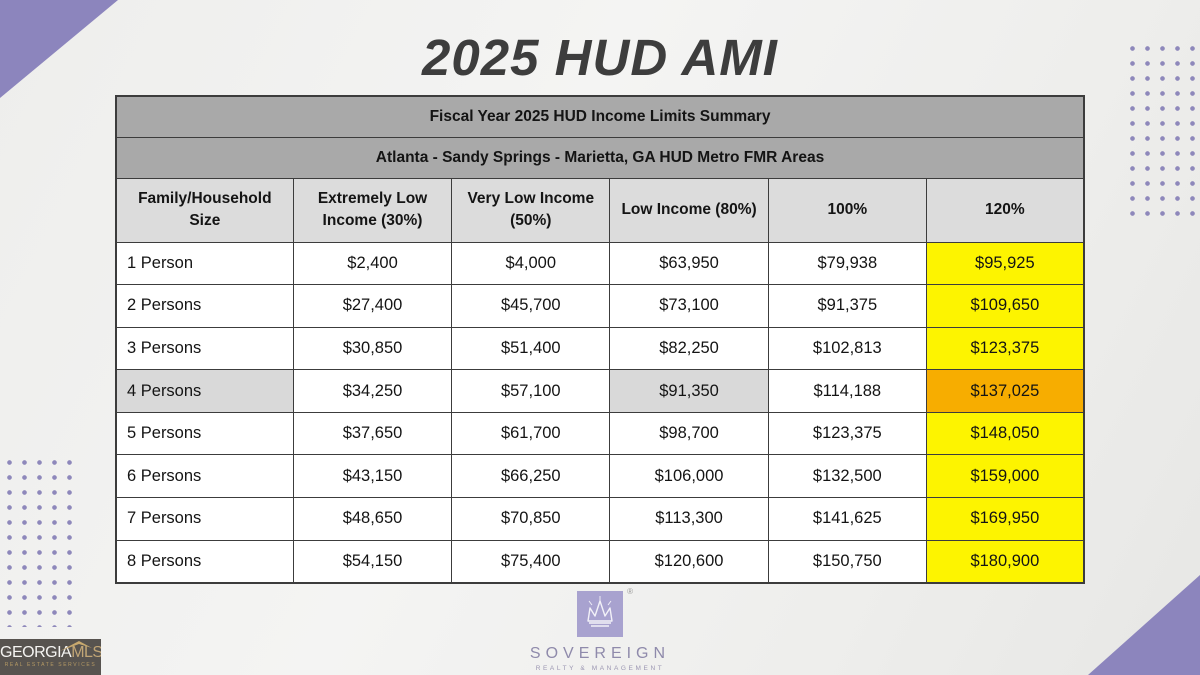 The height and width of the screenshot is (675, 1200). What do you see at coordinates (847, 348) in the screenshot?
I see `cell: $102,813` at bounding box center [847, 348].